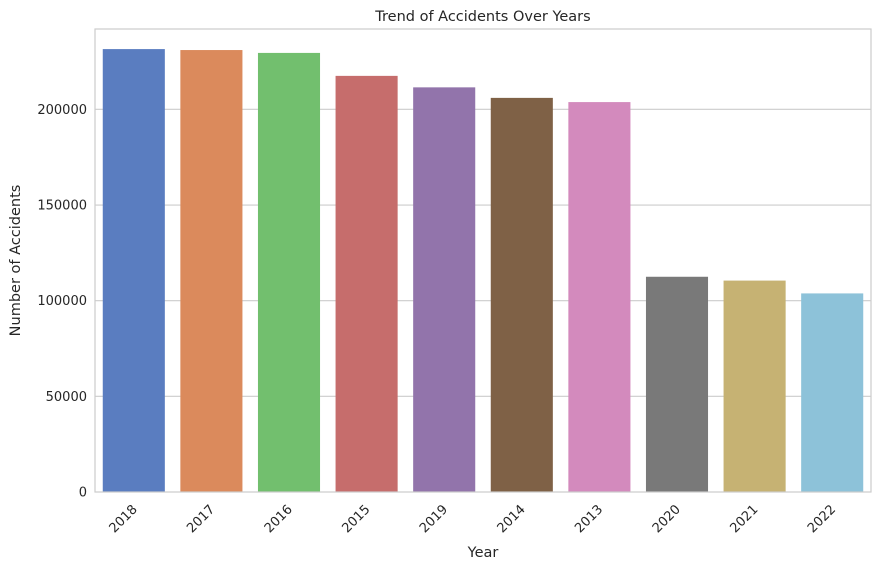 The height and width of the screenshot is (570, 879). I want to click on x-tick-label-2016: 2016, so click(279, 519).